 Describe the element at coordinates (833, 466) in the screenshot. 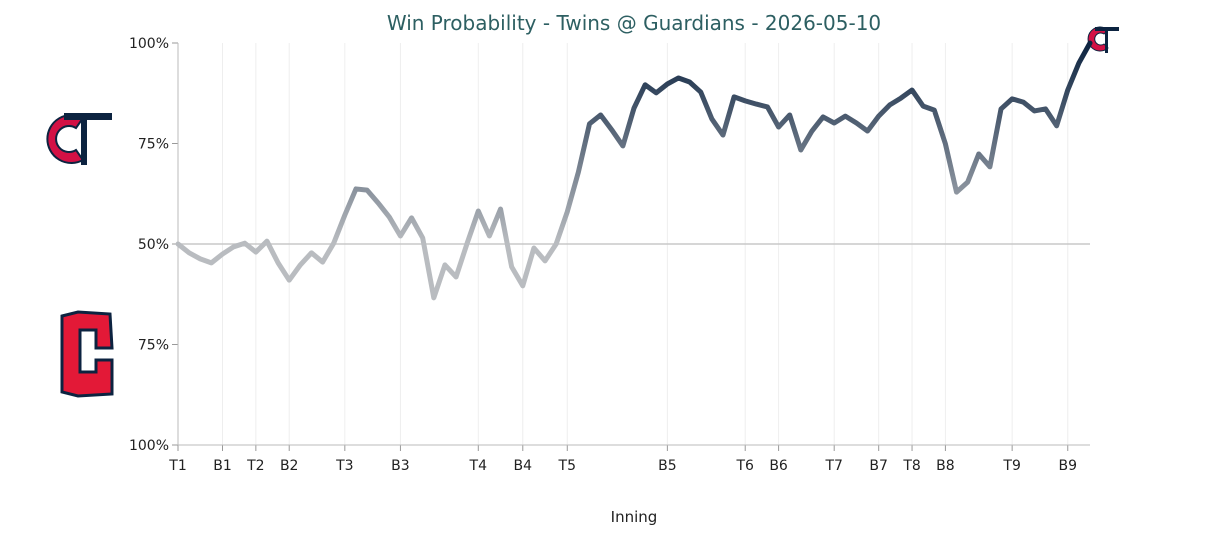

I see `x-tick-label: T7` at that location.